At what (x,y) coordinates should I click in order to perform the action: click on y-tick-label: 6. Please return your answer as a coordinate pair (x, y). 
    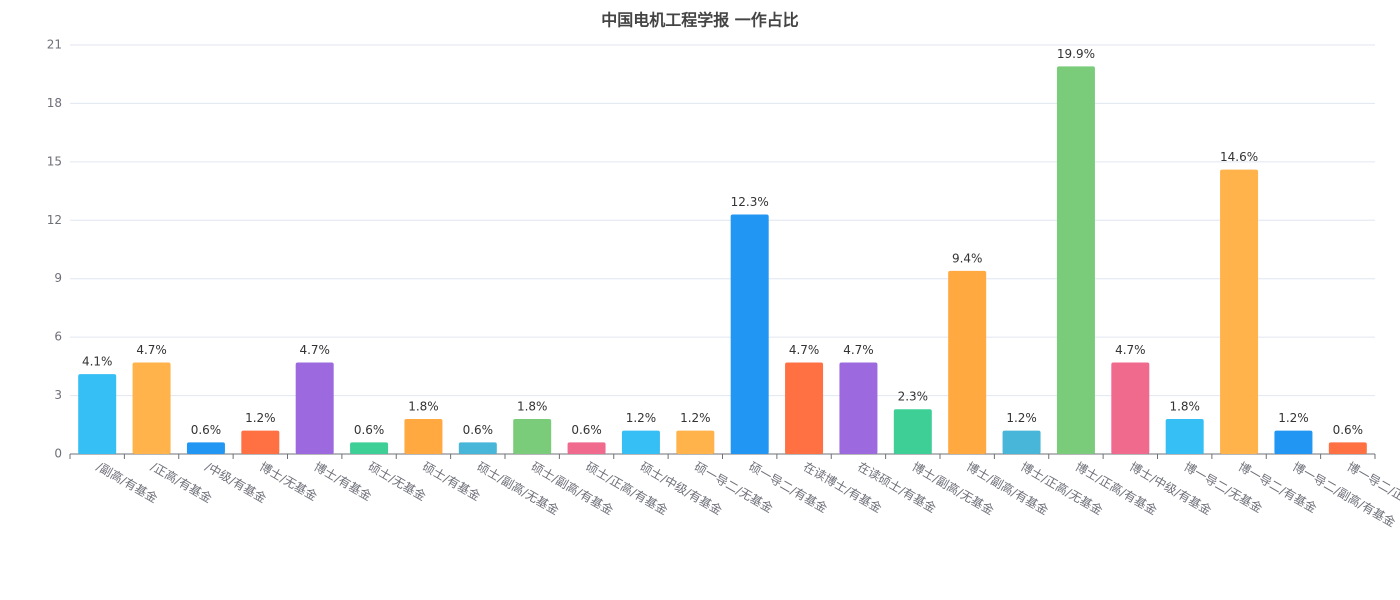
    Looking at the image, I should click on (58, 337).